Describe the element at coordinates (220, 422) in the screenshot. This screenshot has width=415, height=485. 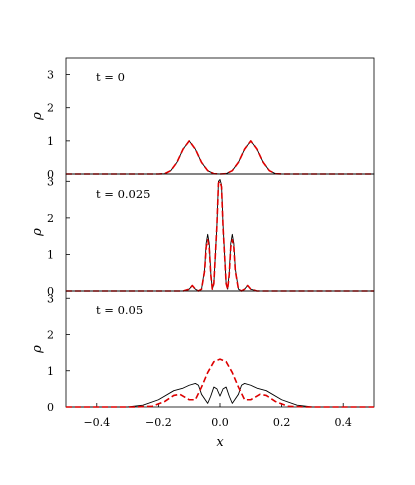
I see `x-tick-label: 0.0` at that location.